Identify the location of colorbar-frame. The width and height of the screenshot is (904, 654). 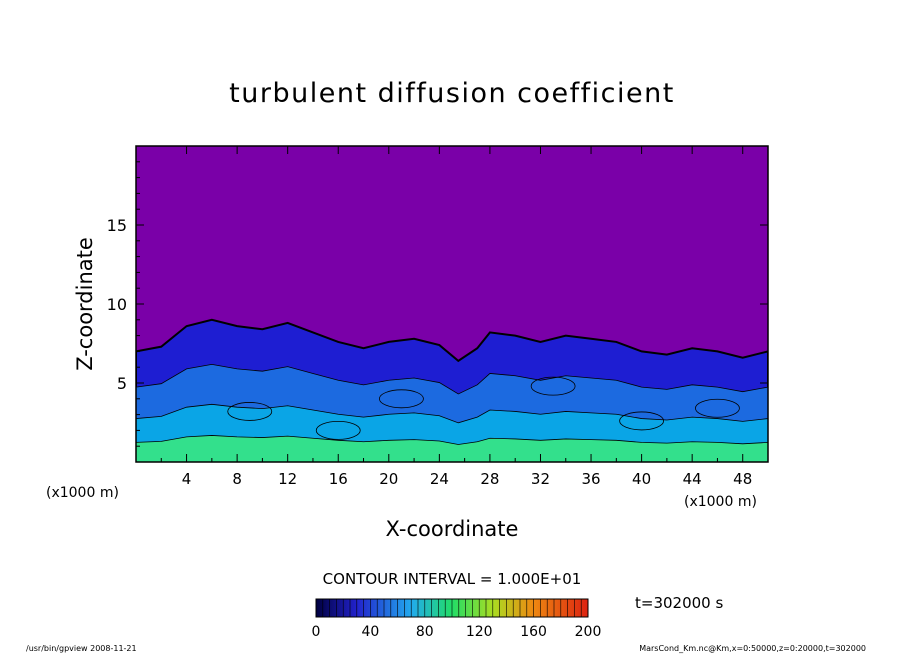
(452, 608).